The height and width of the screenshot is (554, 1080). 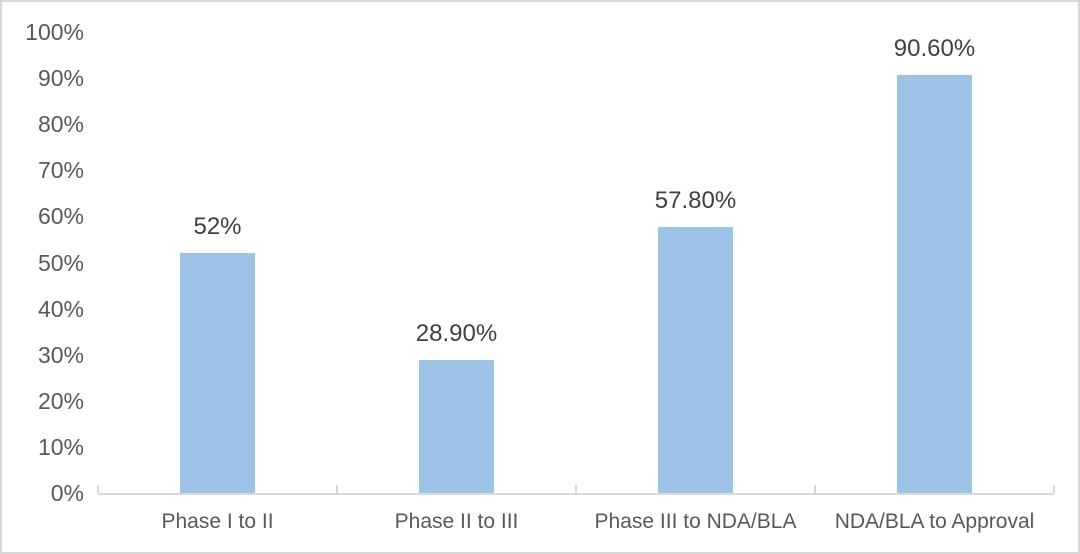 I want to click on x-axis-line, so click(x=576, y=494).